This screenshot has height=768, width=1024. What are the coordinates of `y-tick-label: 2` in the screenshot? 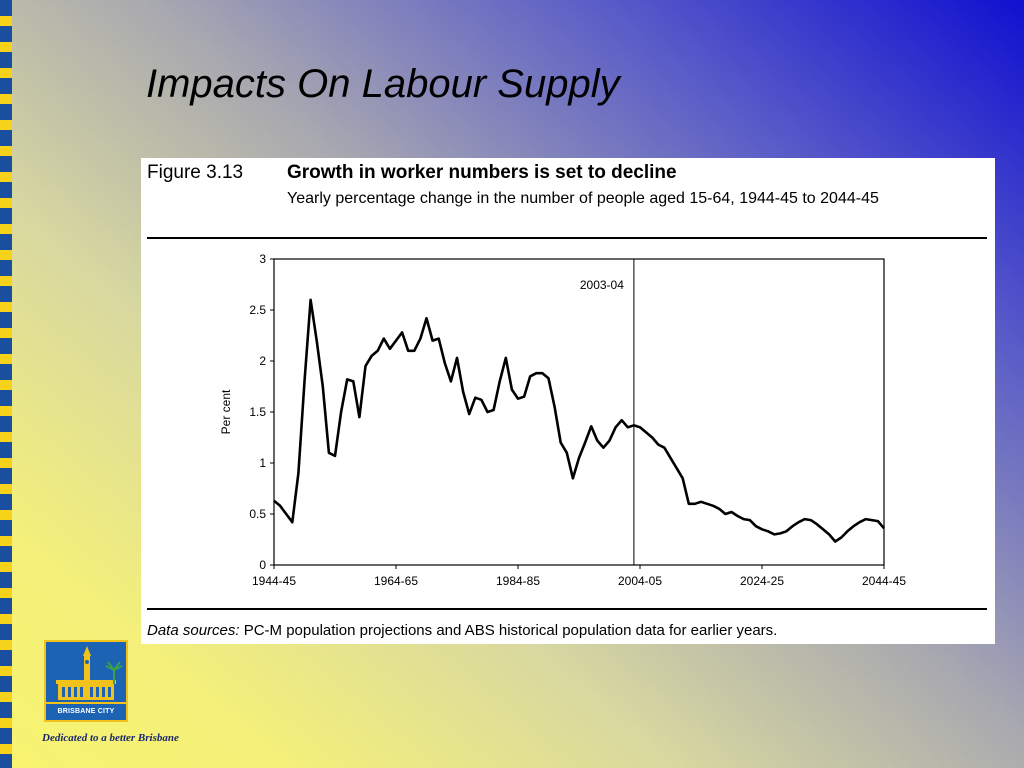 It's located at (262, 361).